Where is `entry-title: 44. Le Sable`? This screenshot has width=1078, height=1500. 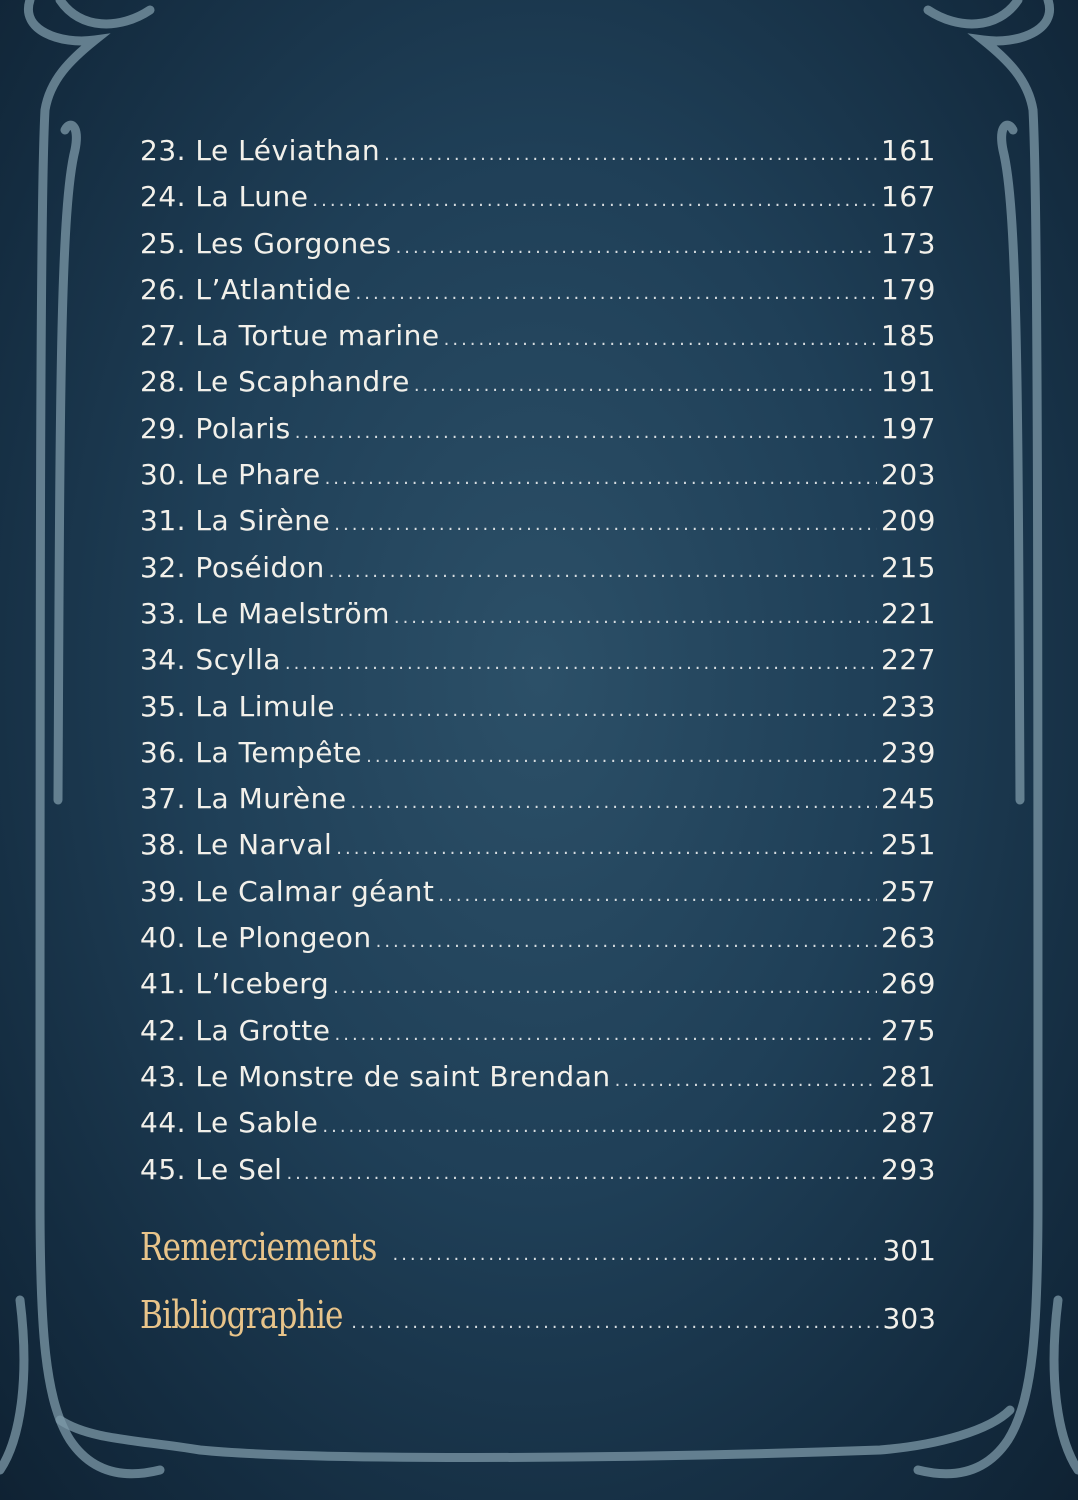 entry-title: 44. Le Sable is located at coordinates (229, 1123).